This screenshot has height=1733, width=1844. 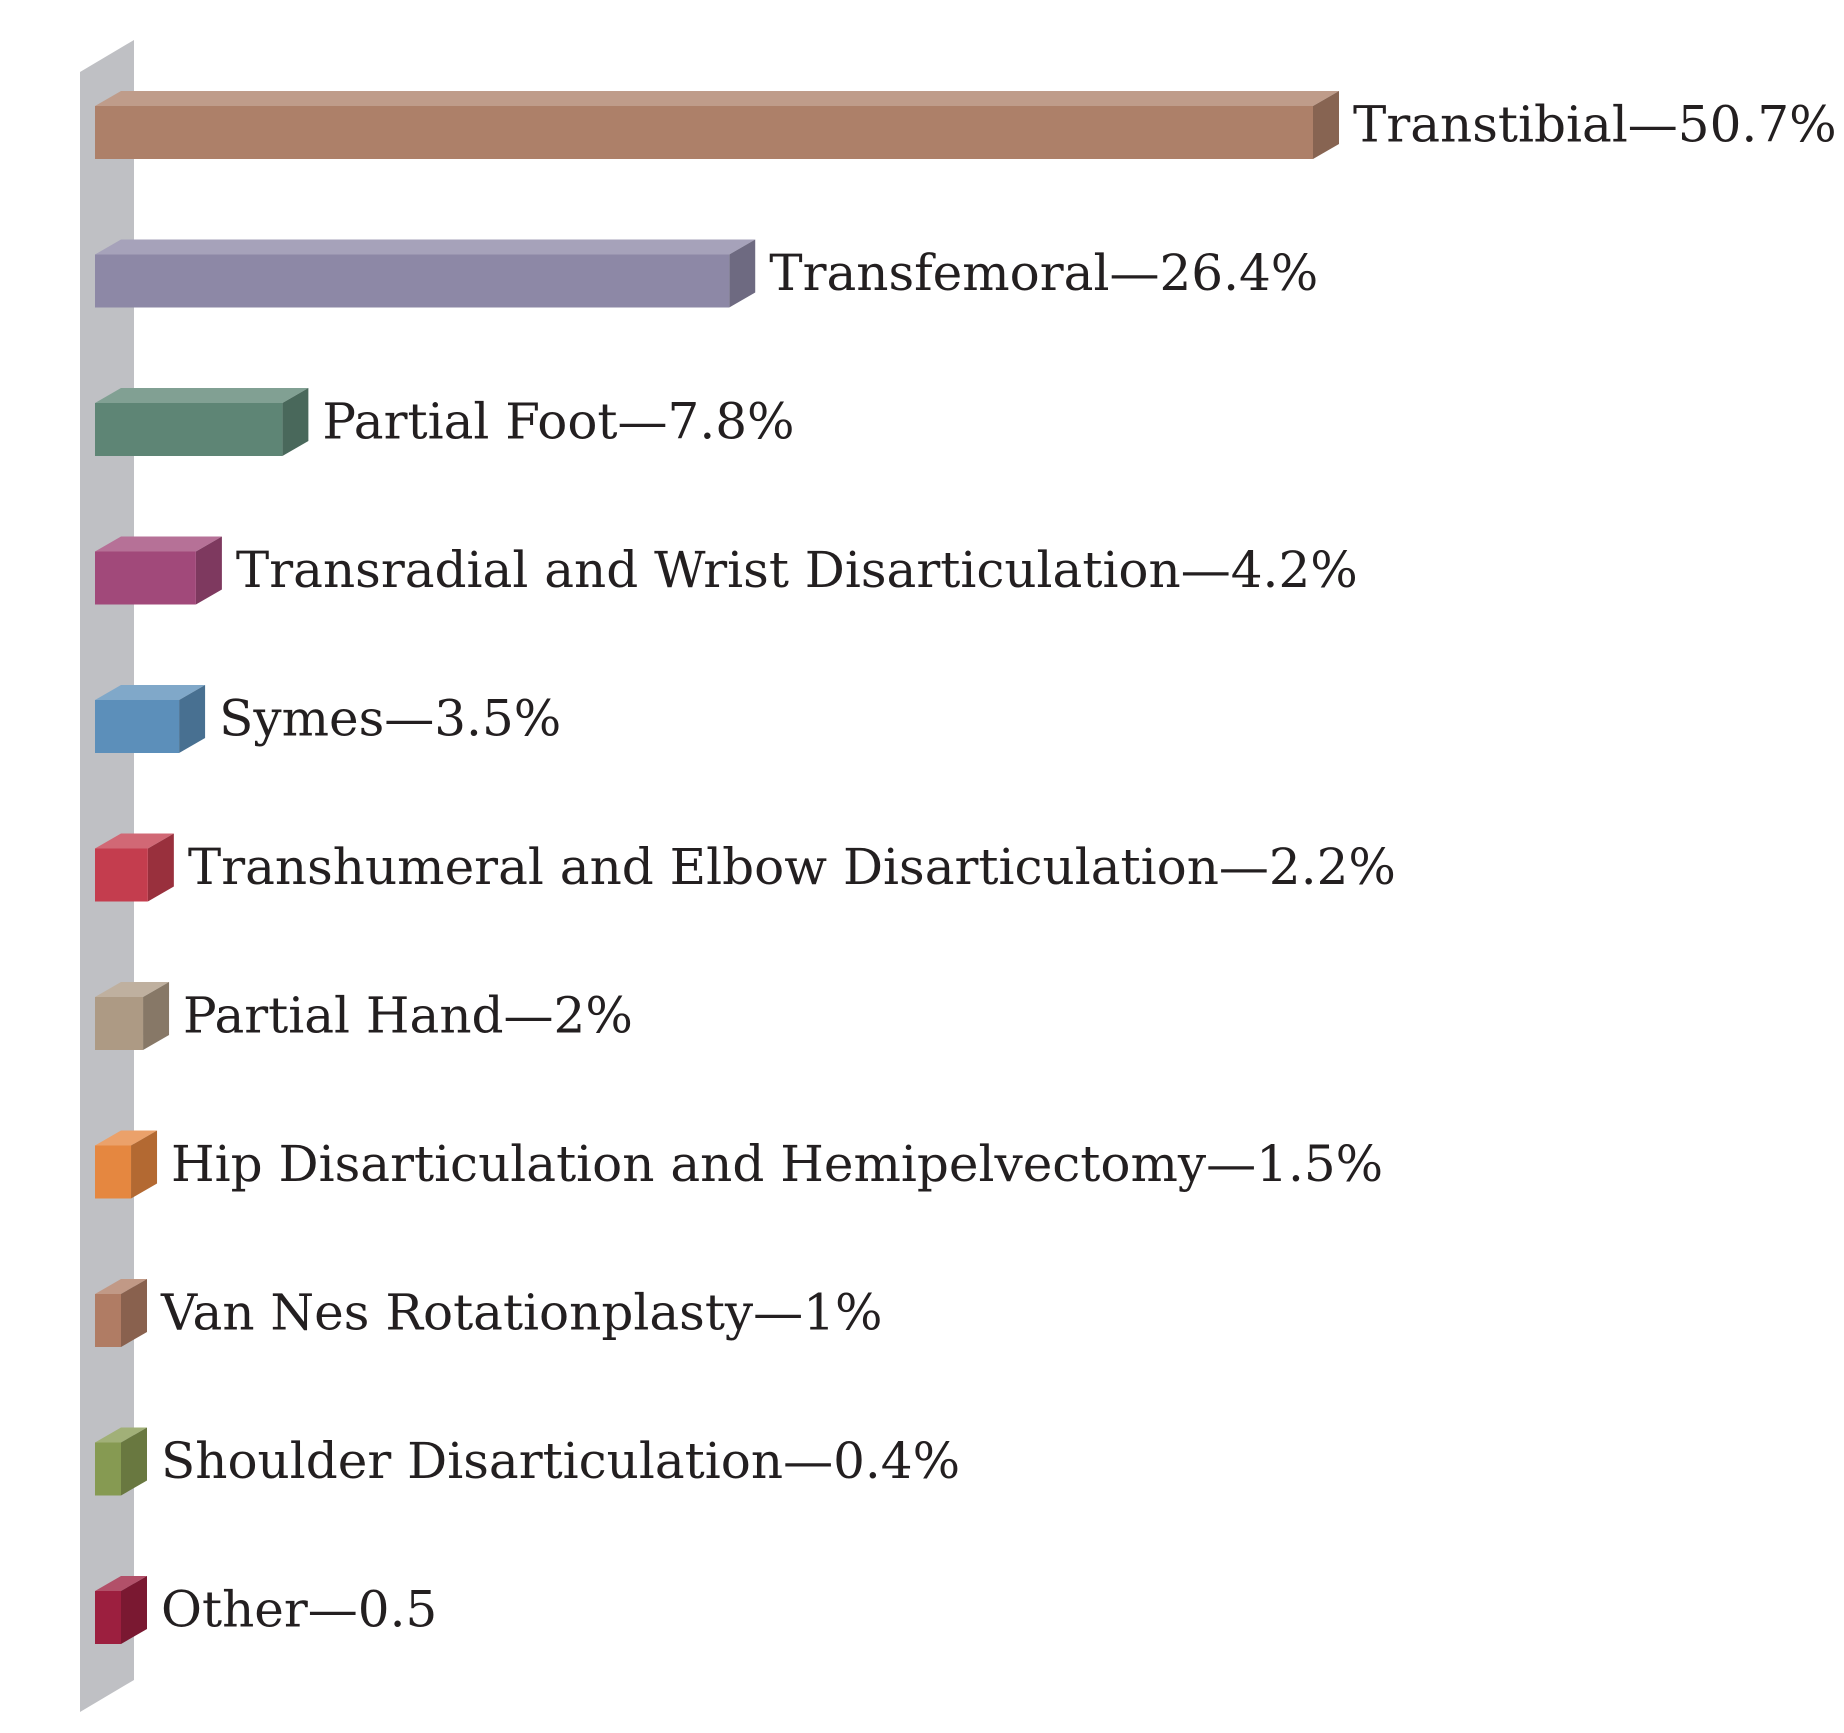 I want to click on bar-label: Shoulder Disarticulation—0.4%, so click(x=560, y=1461).